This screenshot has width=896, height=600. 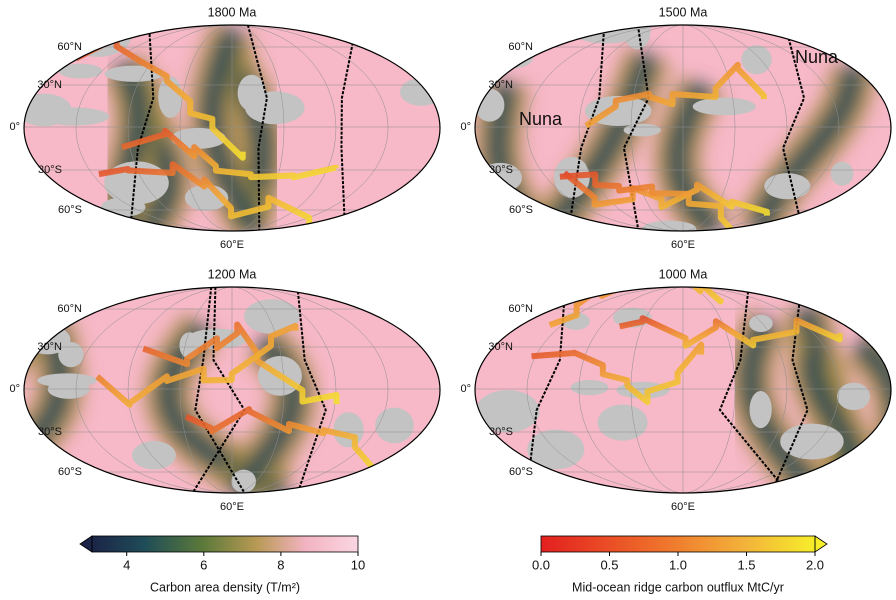 I want to click on colorbar-frame, so click(x=225, y=544).